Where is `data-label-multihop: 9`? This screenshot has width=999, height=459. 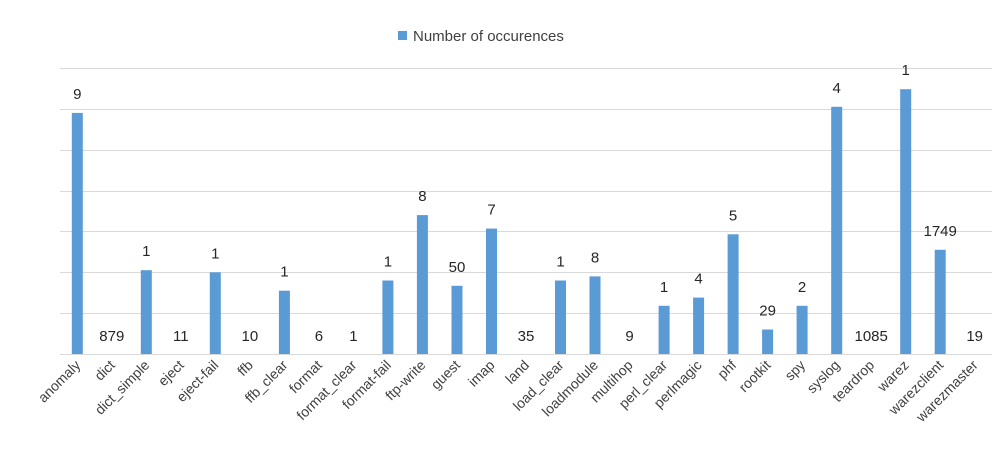 data-label-multihop: 9 is located at coordinates (629, 336).